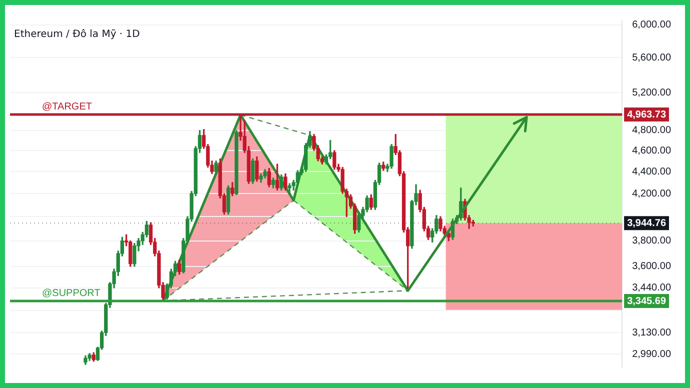 This screenshot has width=690, height=388. Describe the element at coordinates (646, 114) in the screenshot. I see `text: 4,963.73` at that location.